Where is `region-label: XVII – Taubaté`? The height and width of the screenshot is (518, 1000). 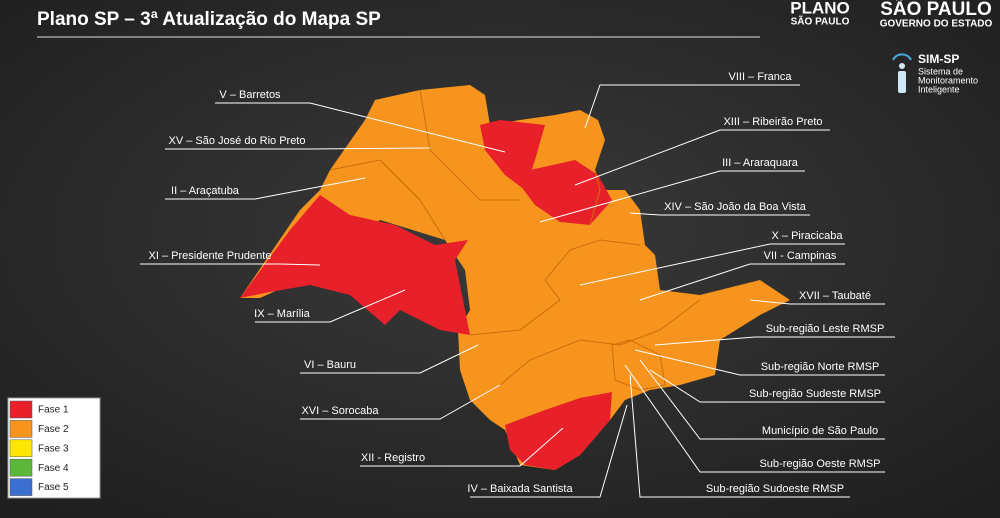
region-label: XVII – Taubaté is located at coordinates (835, 296).